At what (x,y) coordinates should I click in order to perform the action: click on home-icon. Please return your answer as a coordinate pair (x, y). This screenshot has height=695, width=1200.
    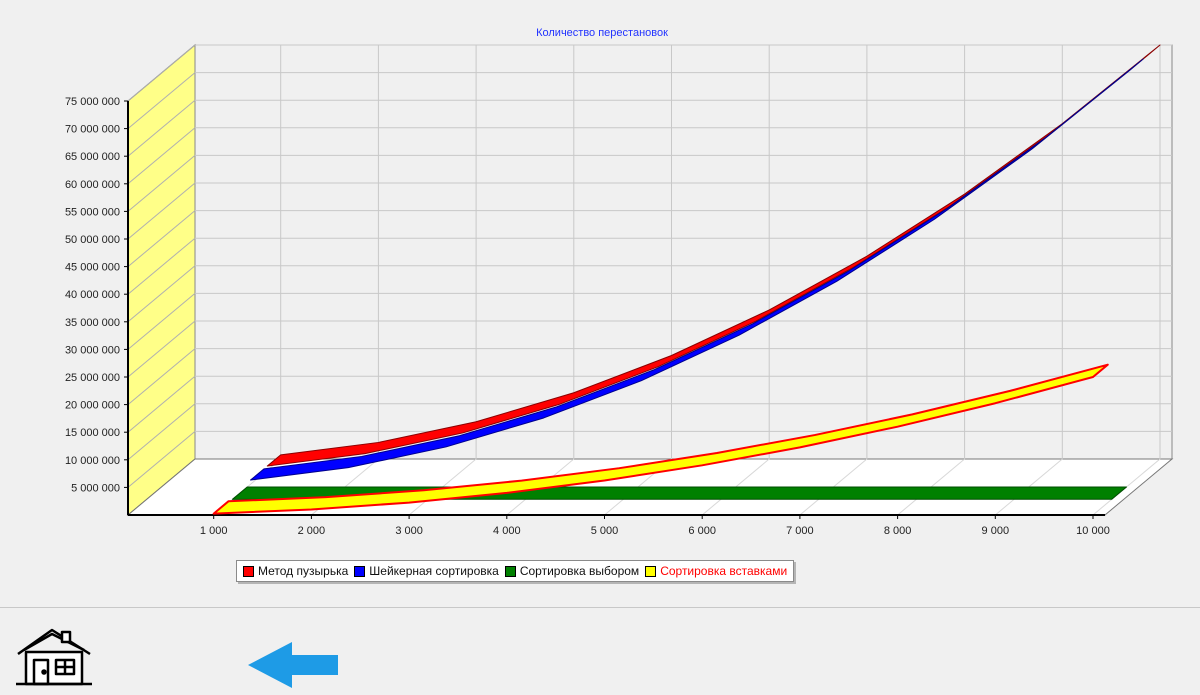
    Looking at the image, I should click on (54, 657).